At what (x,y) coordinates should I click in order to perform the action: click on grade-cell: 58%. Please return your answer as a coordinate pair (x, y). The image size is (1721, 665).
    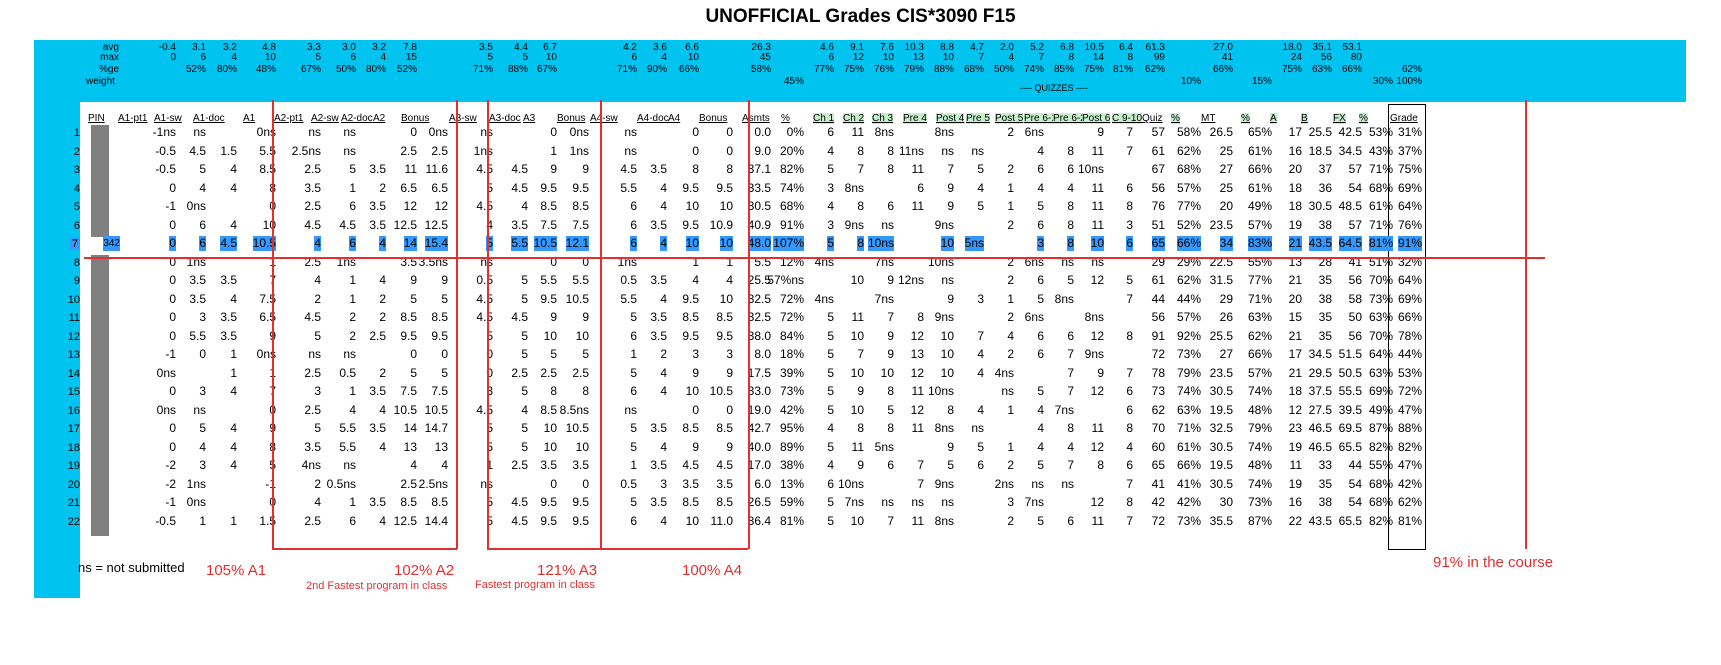
    Looking at the image, I should click on (1188, 132).